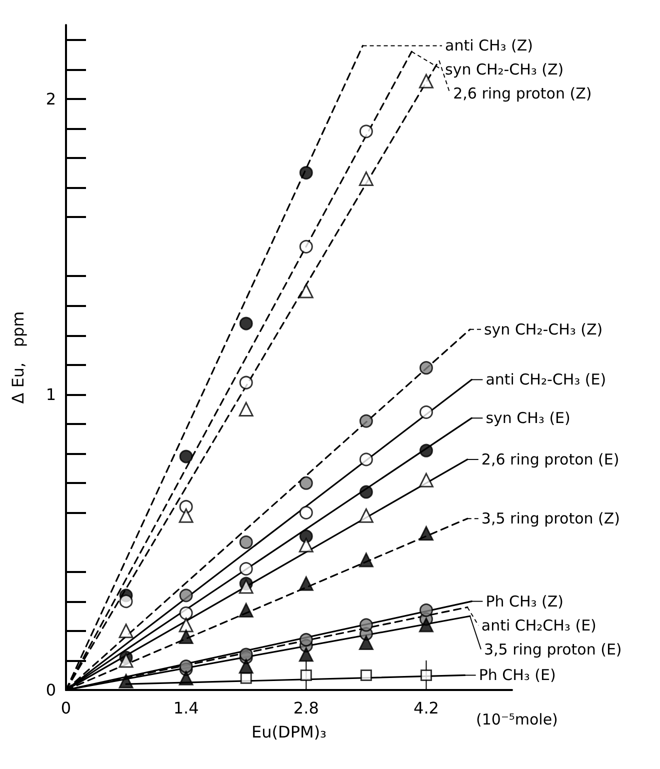  What do you see at coordinates (51, 98) in the screenshot?
I see `y-tick-label: 2` at bounding box center [51, 98].